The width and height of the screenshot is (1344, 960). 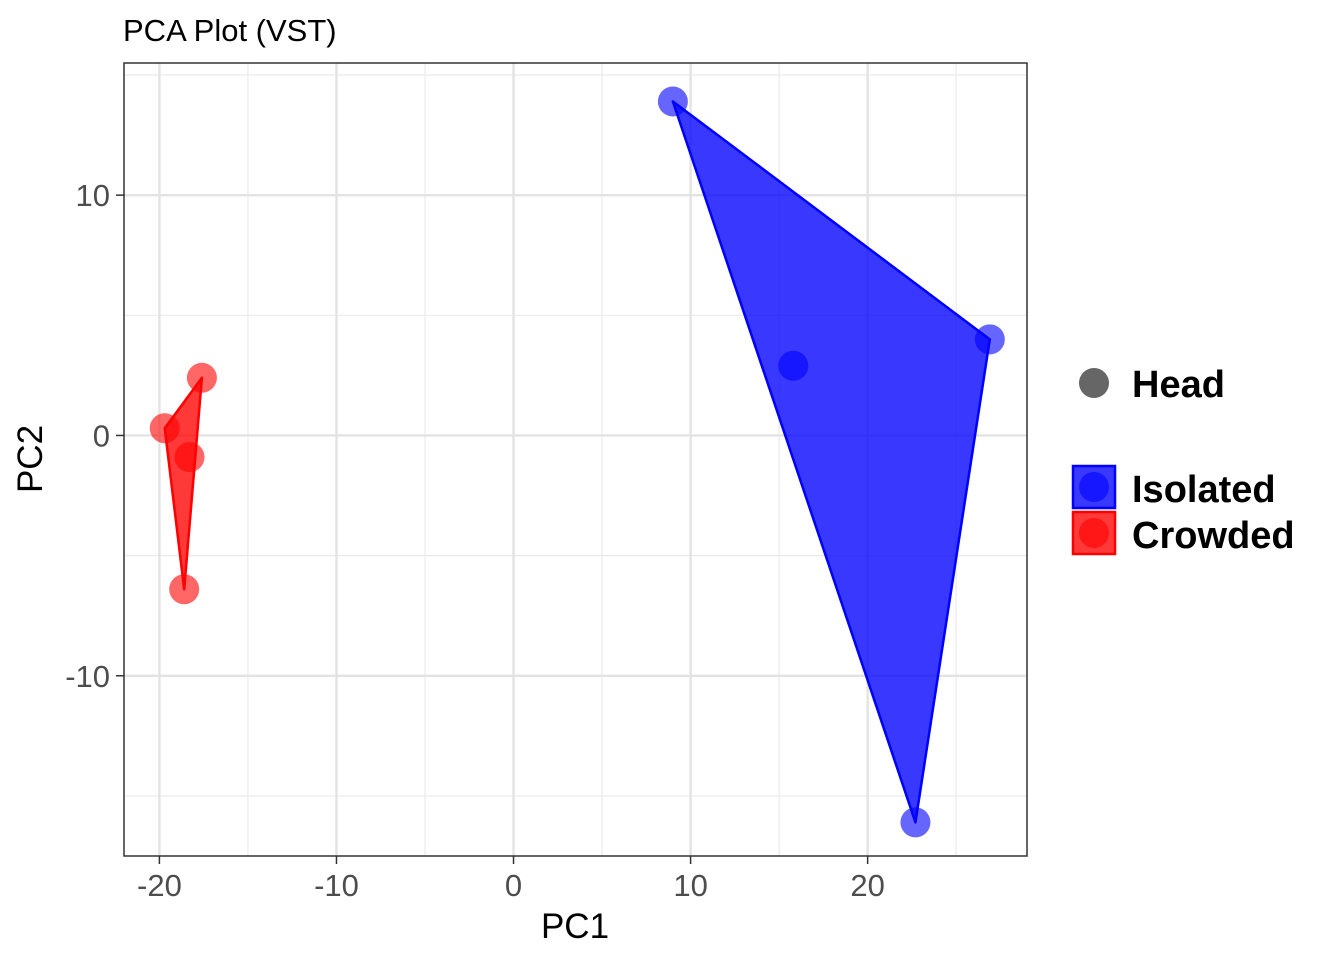 What do you see at coordinates (93, 195) in the screenshot?
I see `y-tick-label: 10` at bounding box center [93, 195].